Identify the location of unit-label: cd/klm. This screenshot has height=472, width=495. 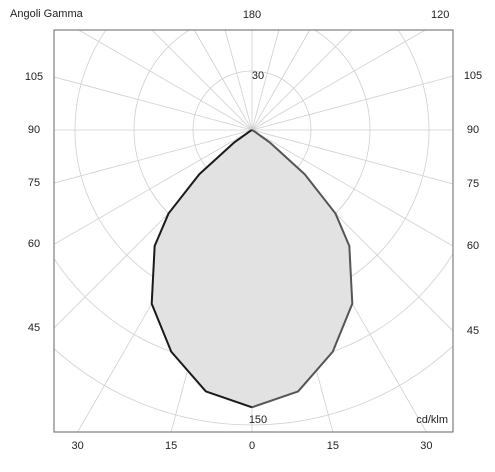
(432, 420).